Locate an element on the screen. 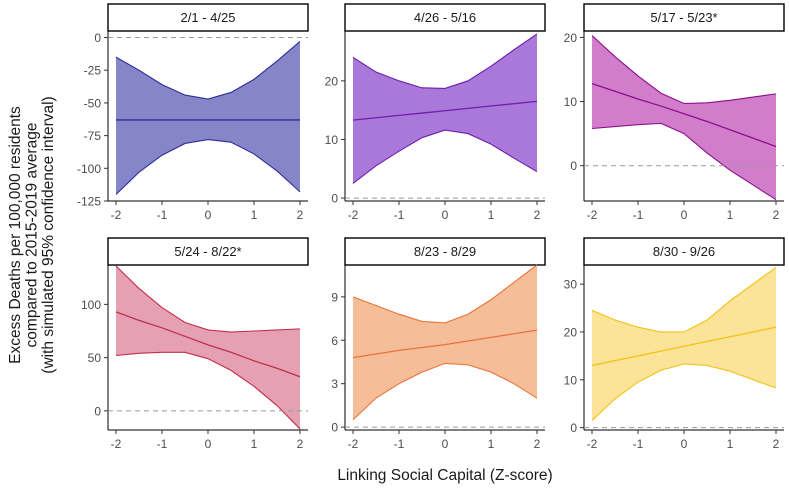 The height and width of the screenshot is (491, 789). panel-4: 5/24 - 8/22* 0 50 100 -2 -1 0 1 2 is located at coordinates (195, 344).